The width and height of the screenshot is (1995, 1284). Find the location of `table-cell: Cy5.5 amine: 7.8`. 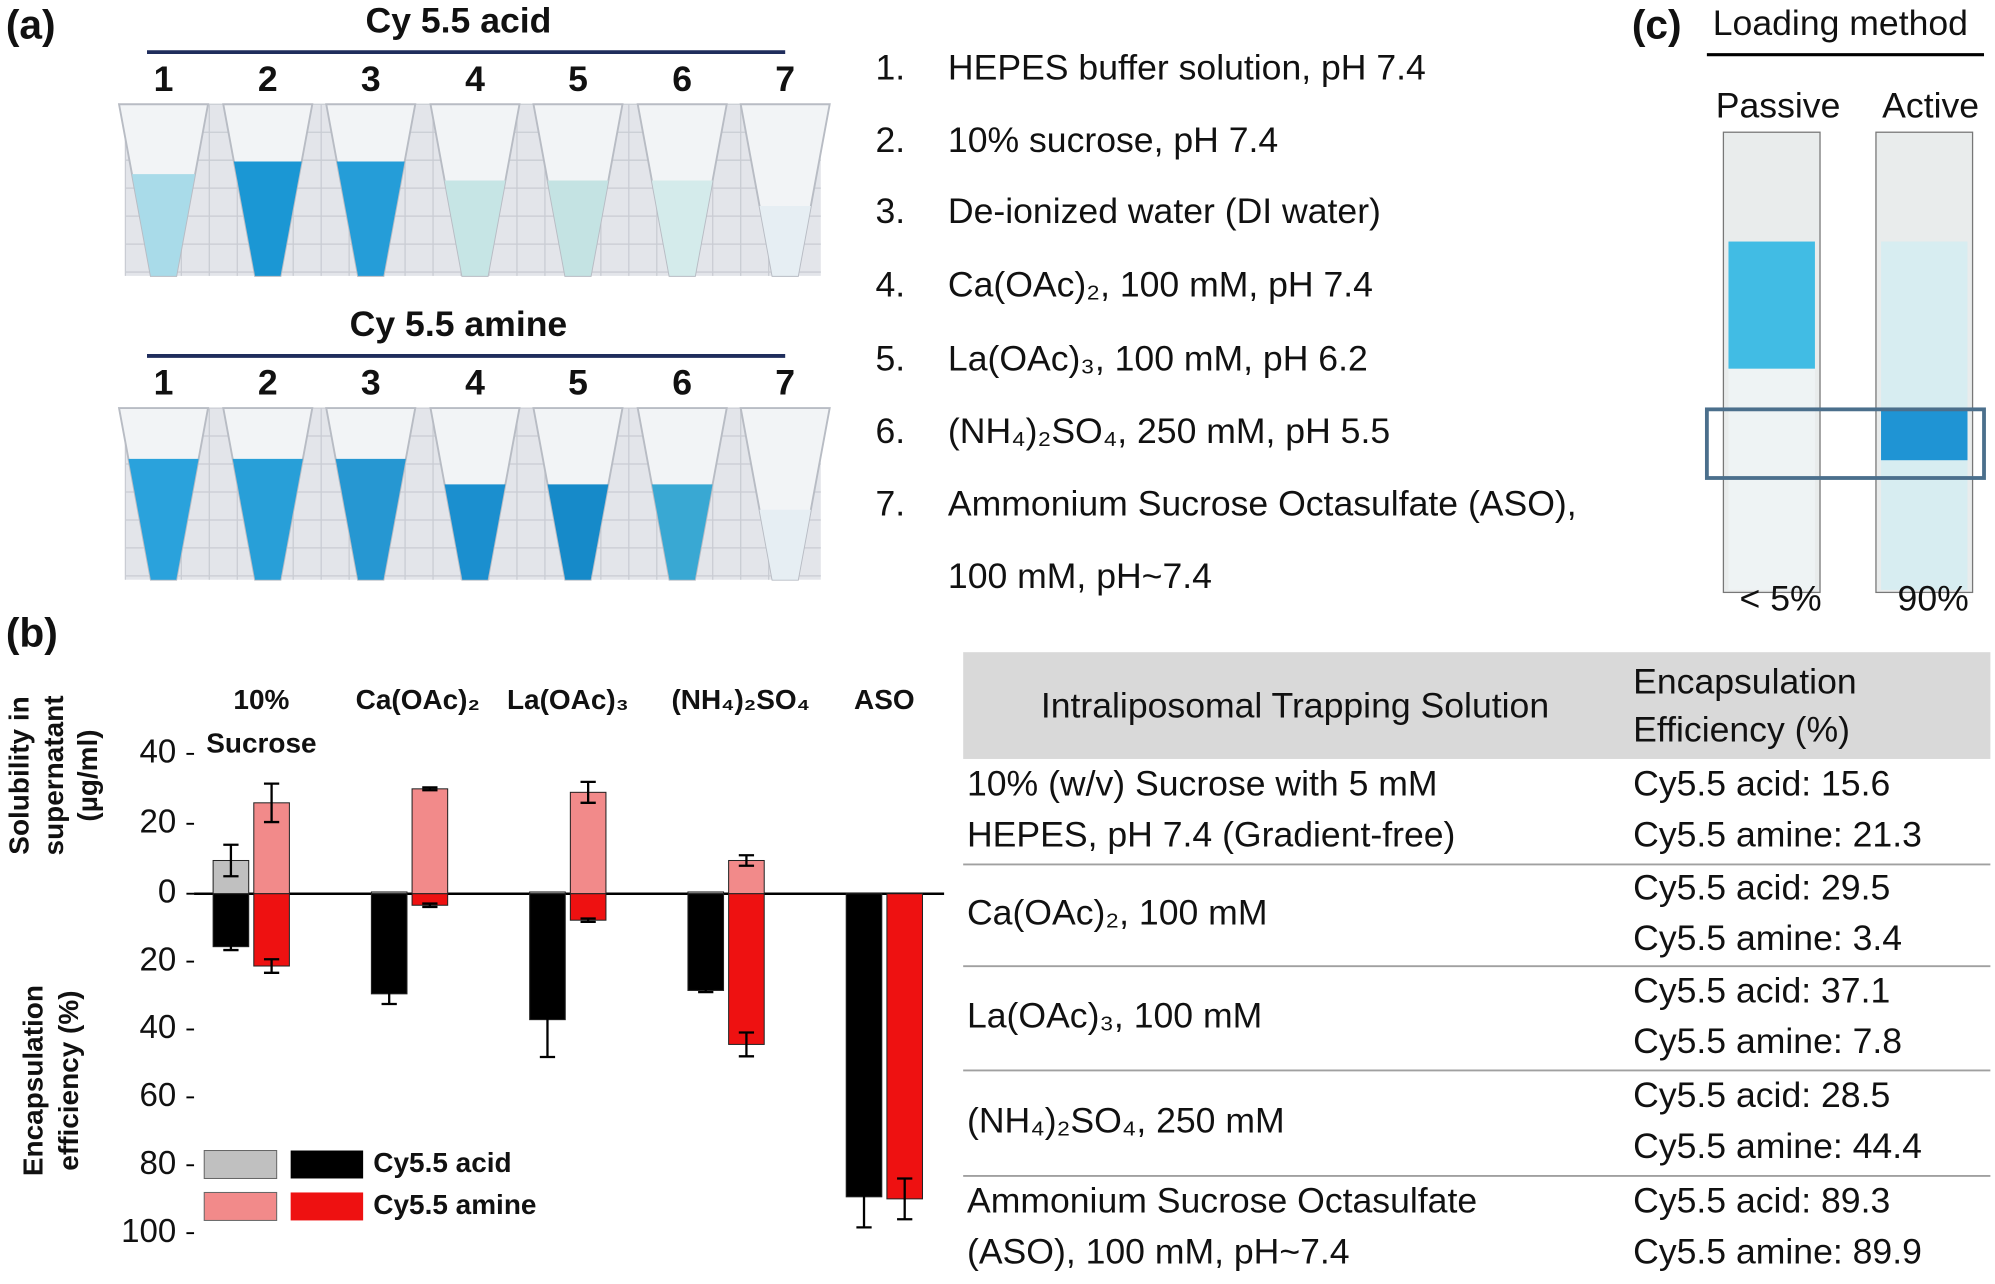

table-cell: Cy5.5 amine: 7.8 is located at coordinates (1767, 1041).